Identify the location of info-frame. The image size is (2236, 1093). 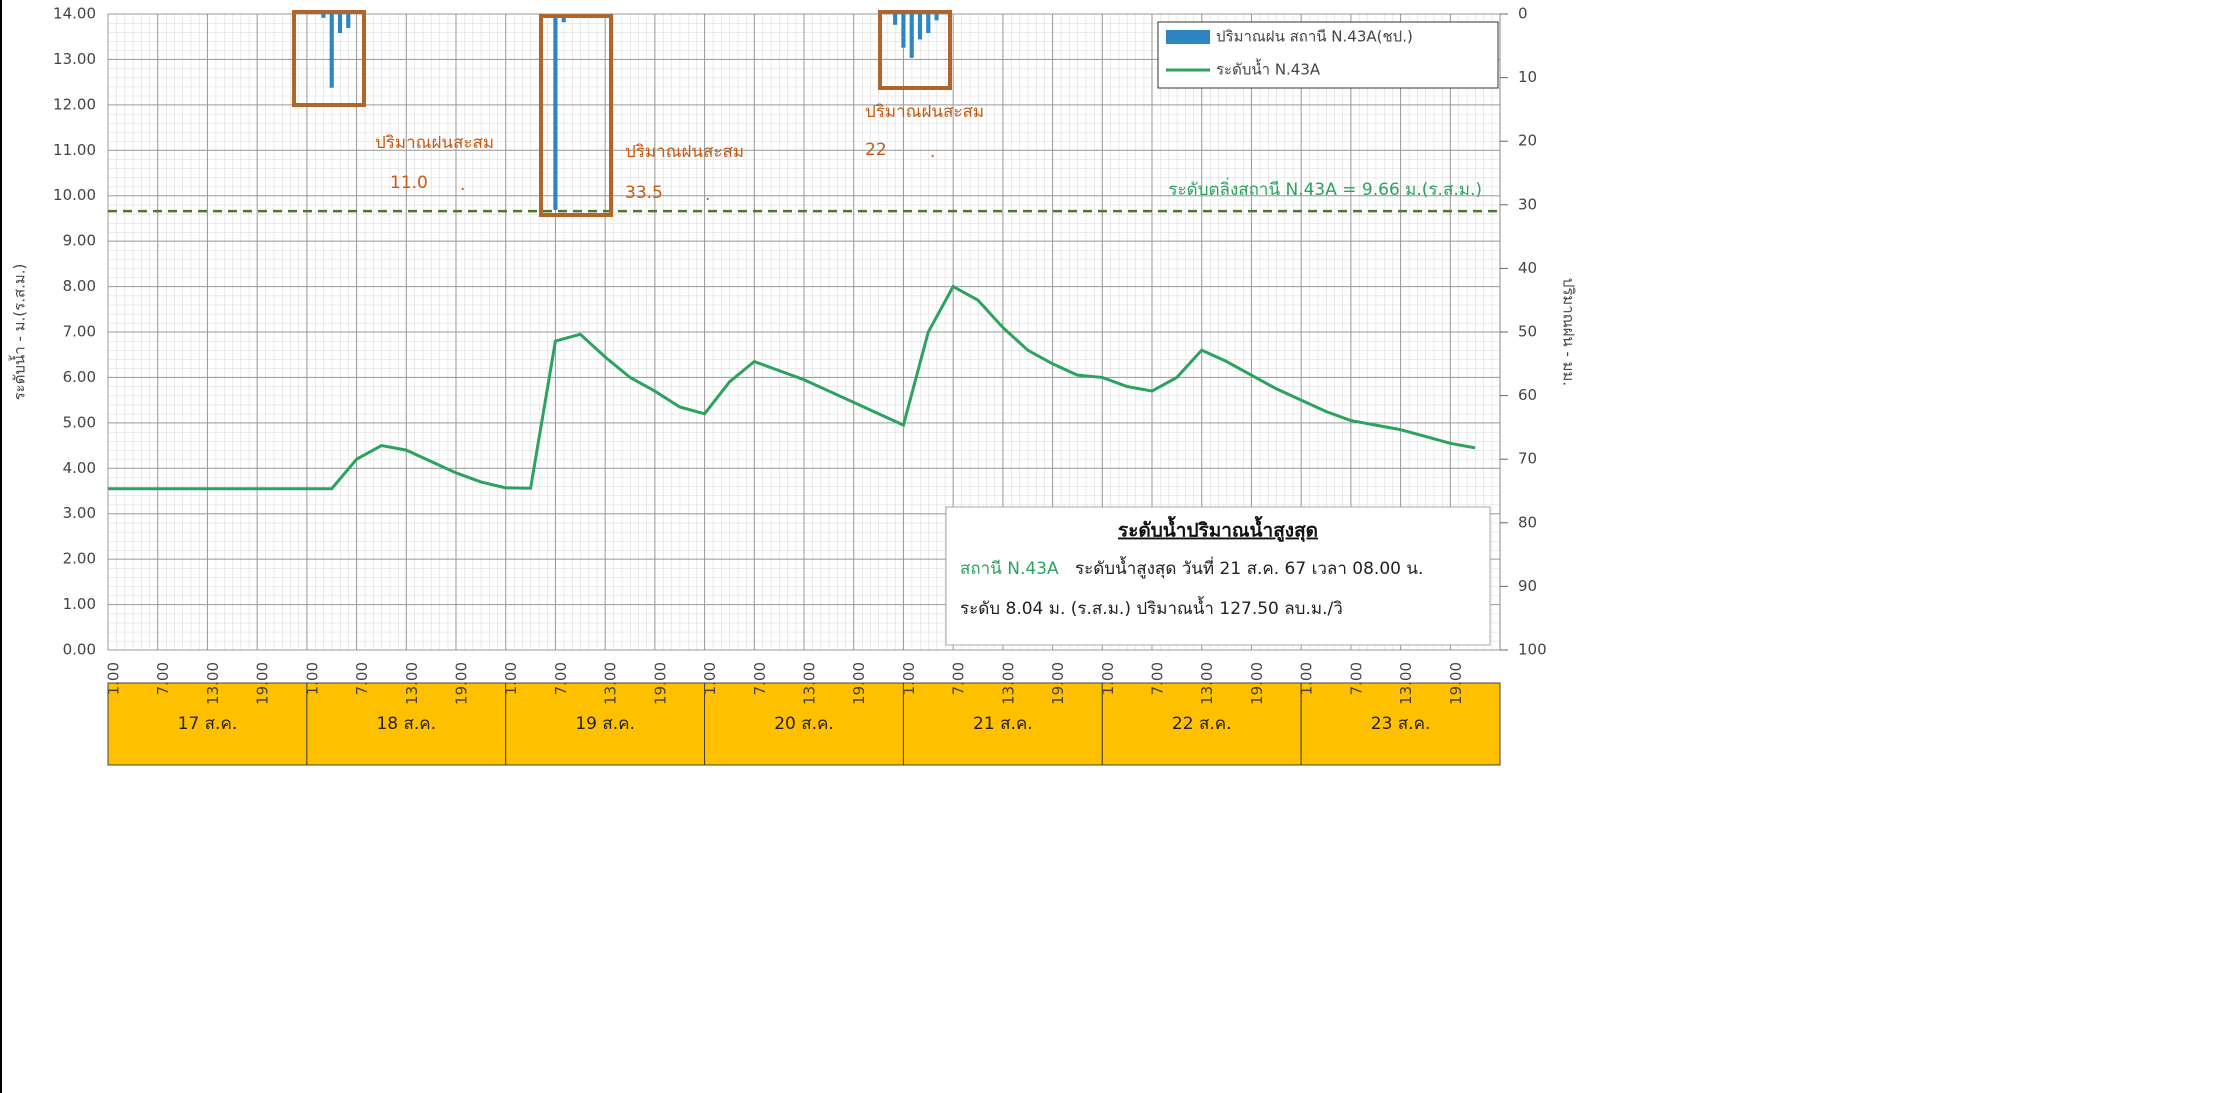
(1218, 576).